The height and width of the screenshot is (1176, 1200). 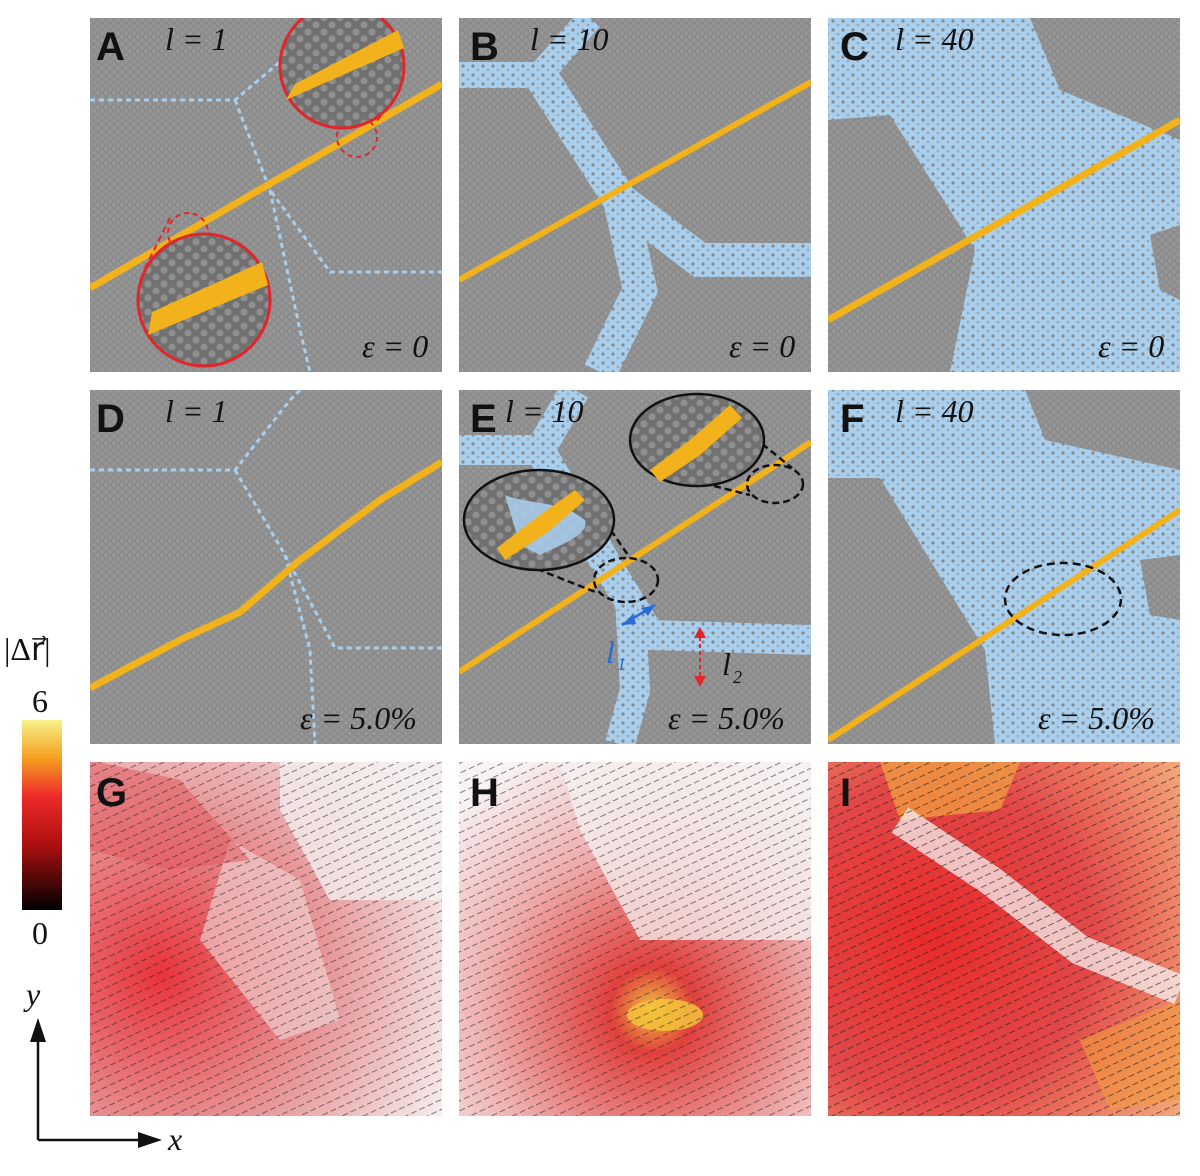 What do you see at coordinates (569, 39) in the screenshot?
I see `panel-b-l-label: l = 10` at bounding box center [569, 39].